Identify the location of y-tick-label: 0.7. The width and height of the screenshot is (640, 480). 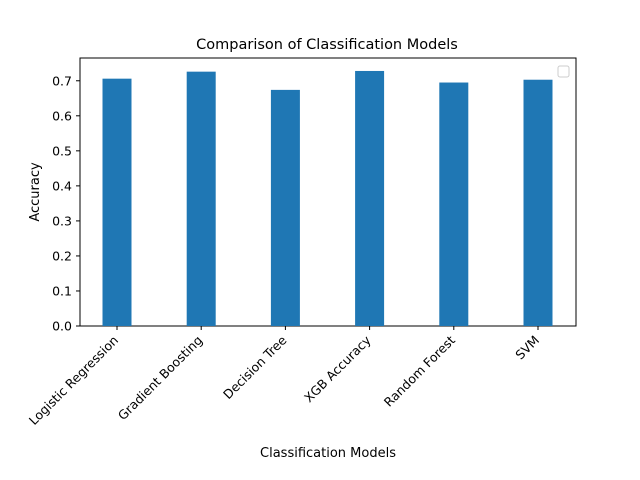
(62, 80).